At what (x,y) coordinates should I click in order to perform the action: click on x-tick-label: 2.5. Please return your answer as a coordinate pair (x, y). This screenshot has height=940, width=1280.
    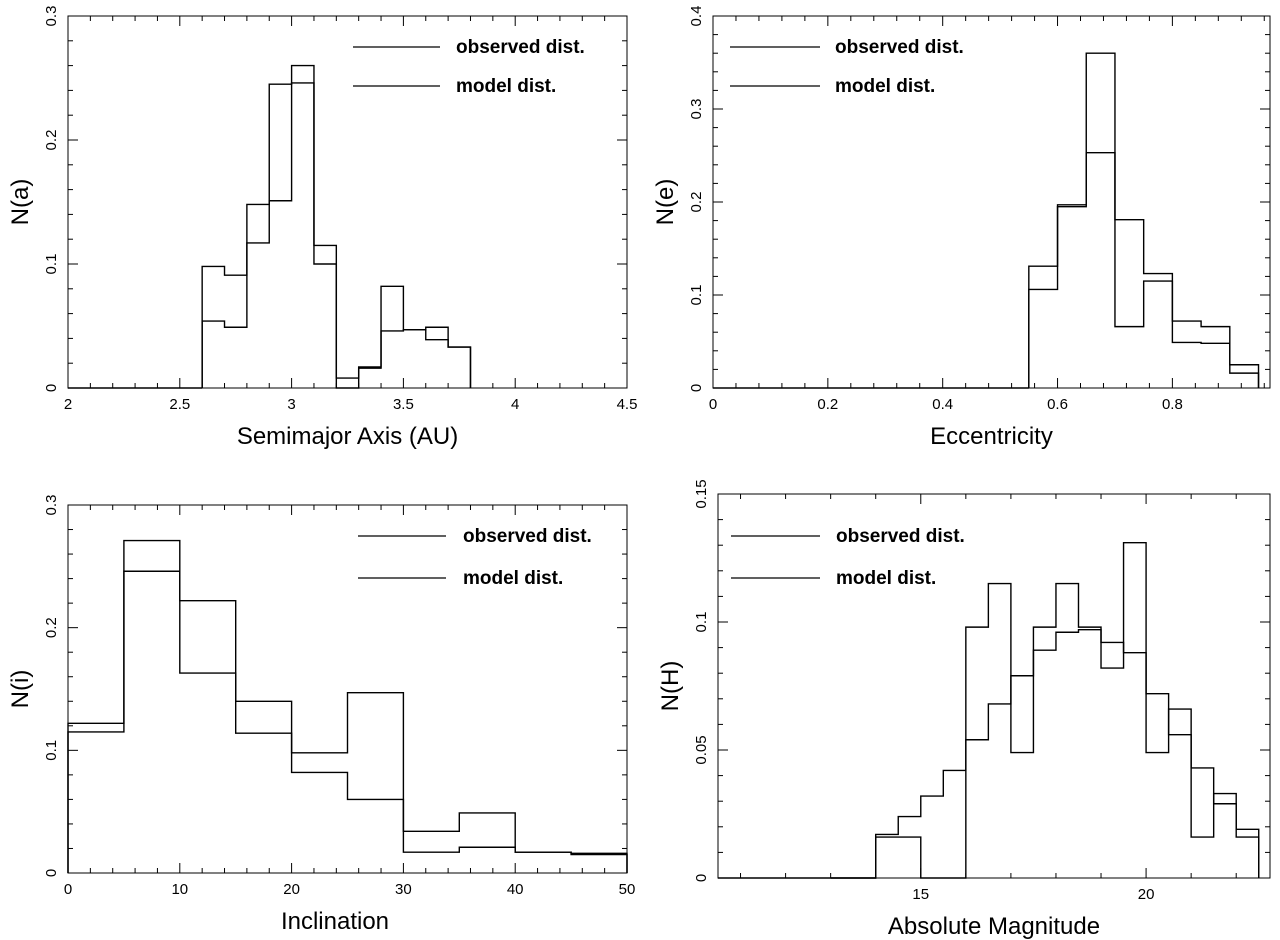
    Looking at the image, I should click on (179, 404).